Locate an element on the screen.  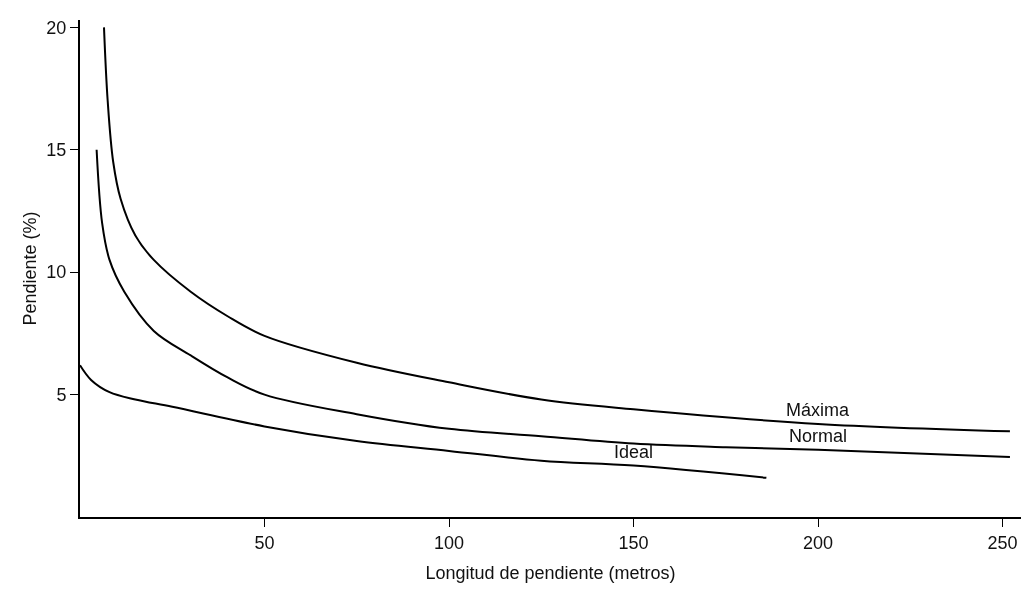
x-axis-title: Longitud de pendiente (metros) is located at coordinates (550, 573).